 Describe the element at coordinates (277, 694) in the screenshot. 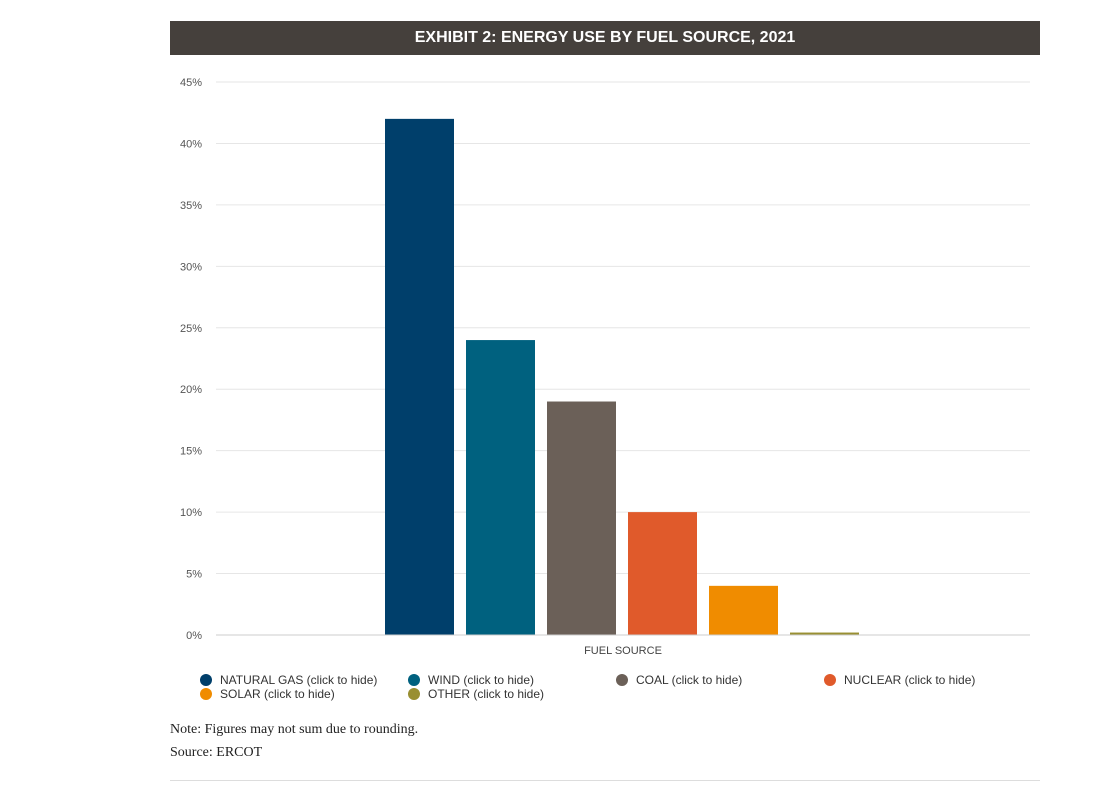

I see `legend-label: SOLAR (click to hide)` at that location.